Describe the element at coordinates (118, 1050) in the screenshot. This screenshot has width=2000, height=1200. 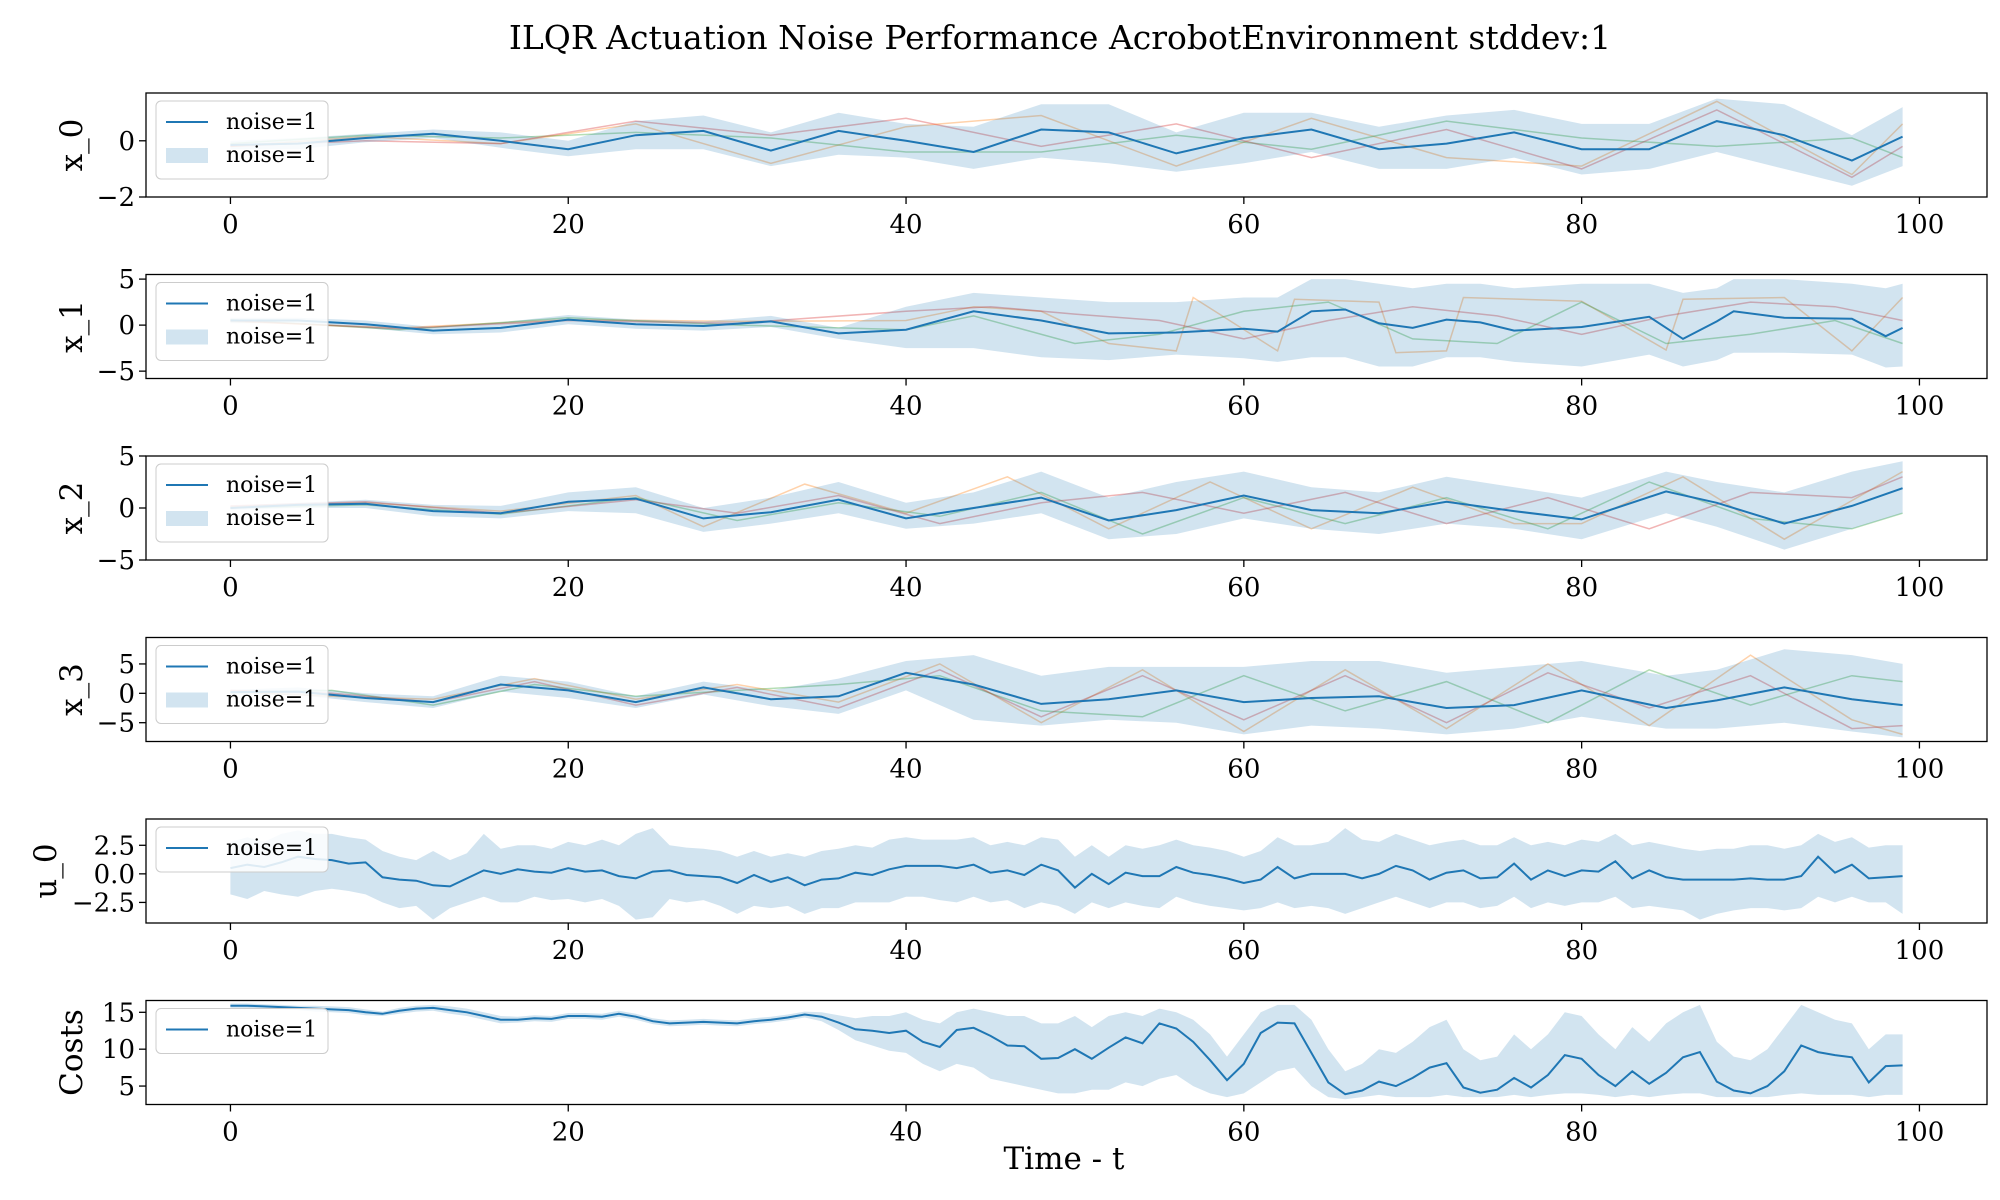
I see `y-tick-label: 10` at that location.